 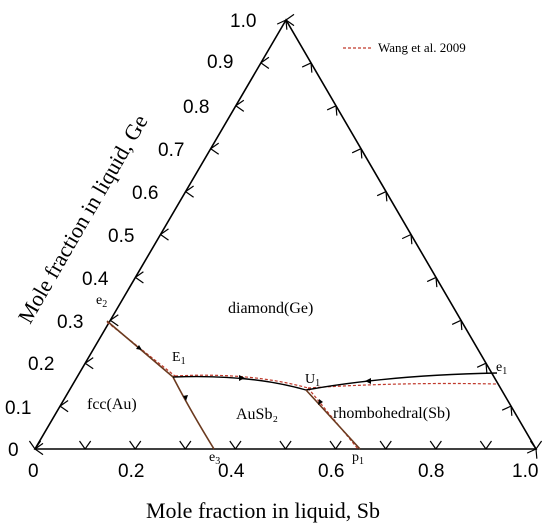 I want to click on exp-curve-E1-U1, so click(x=241, y=381).